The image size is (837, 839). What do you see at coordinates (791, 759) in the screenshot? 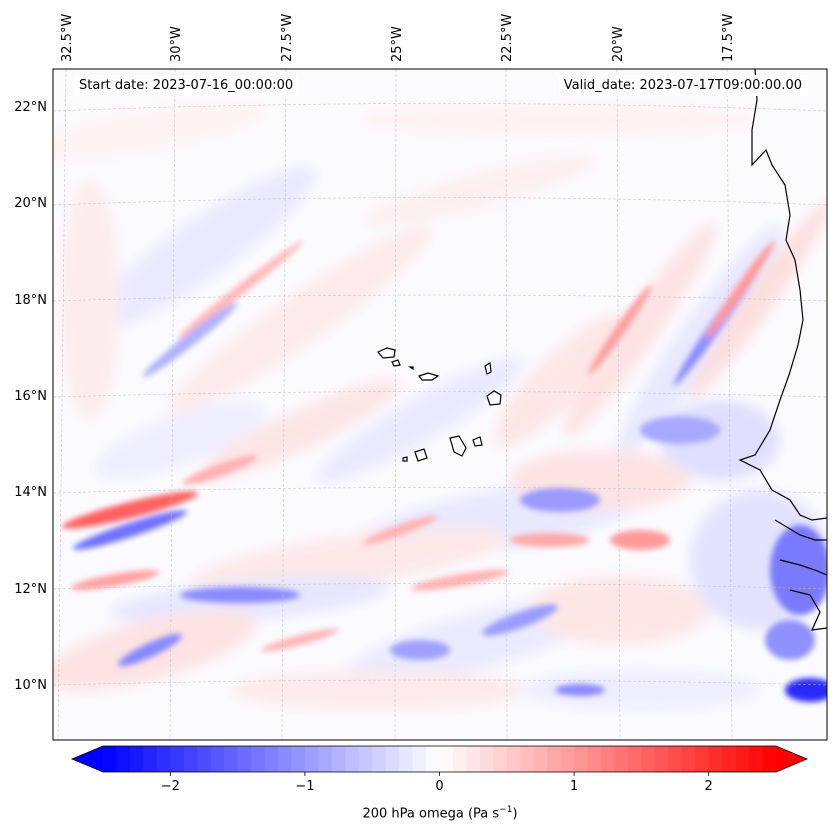
I see `colorbar-max-extend` at bounding box center [791, 759].